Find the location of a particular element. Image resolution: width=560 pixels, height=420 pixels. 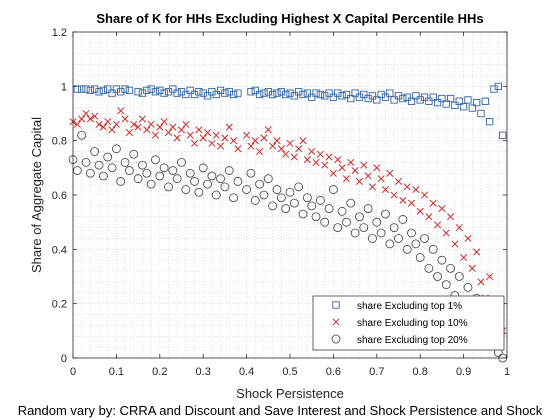

legend-marker-top1 is located at coordinates (336, 305).